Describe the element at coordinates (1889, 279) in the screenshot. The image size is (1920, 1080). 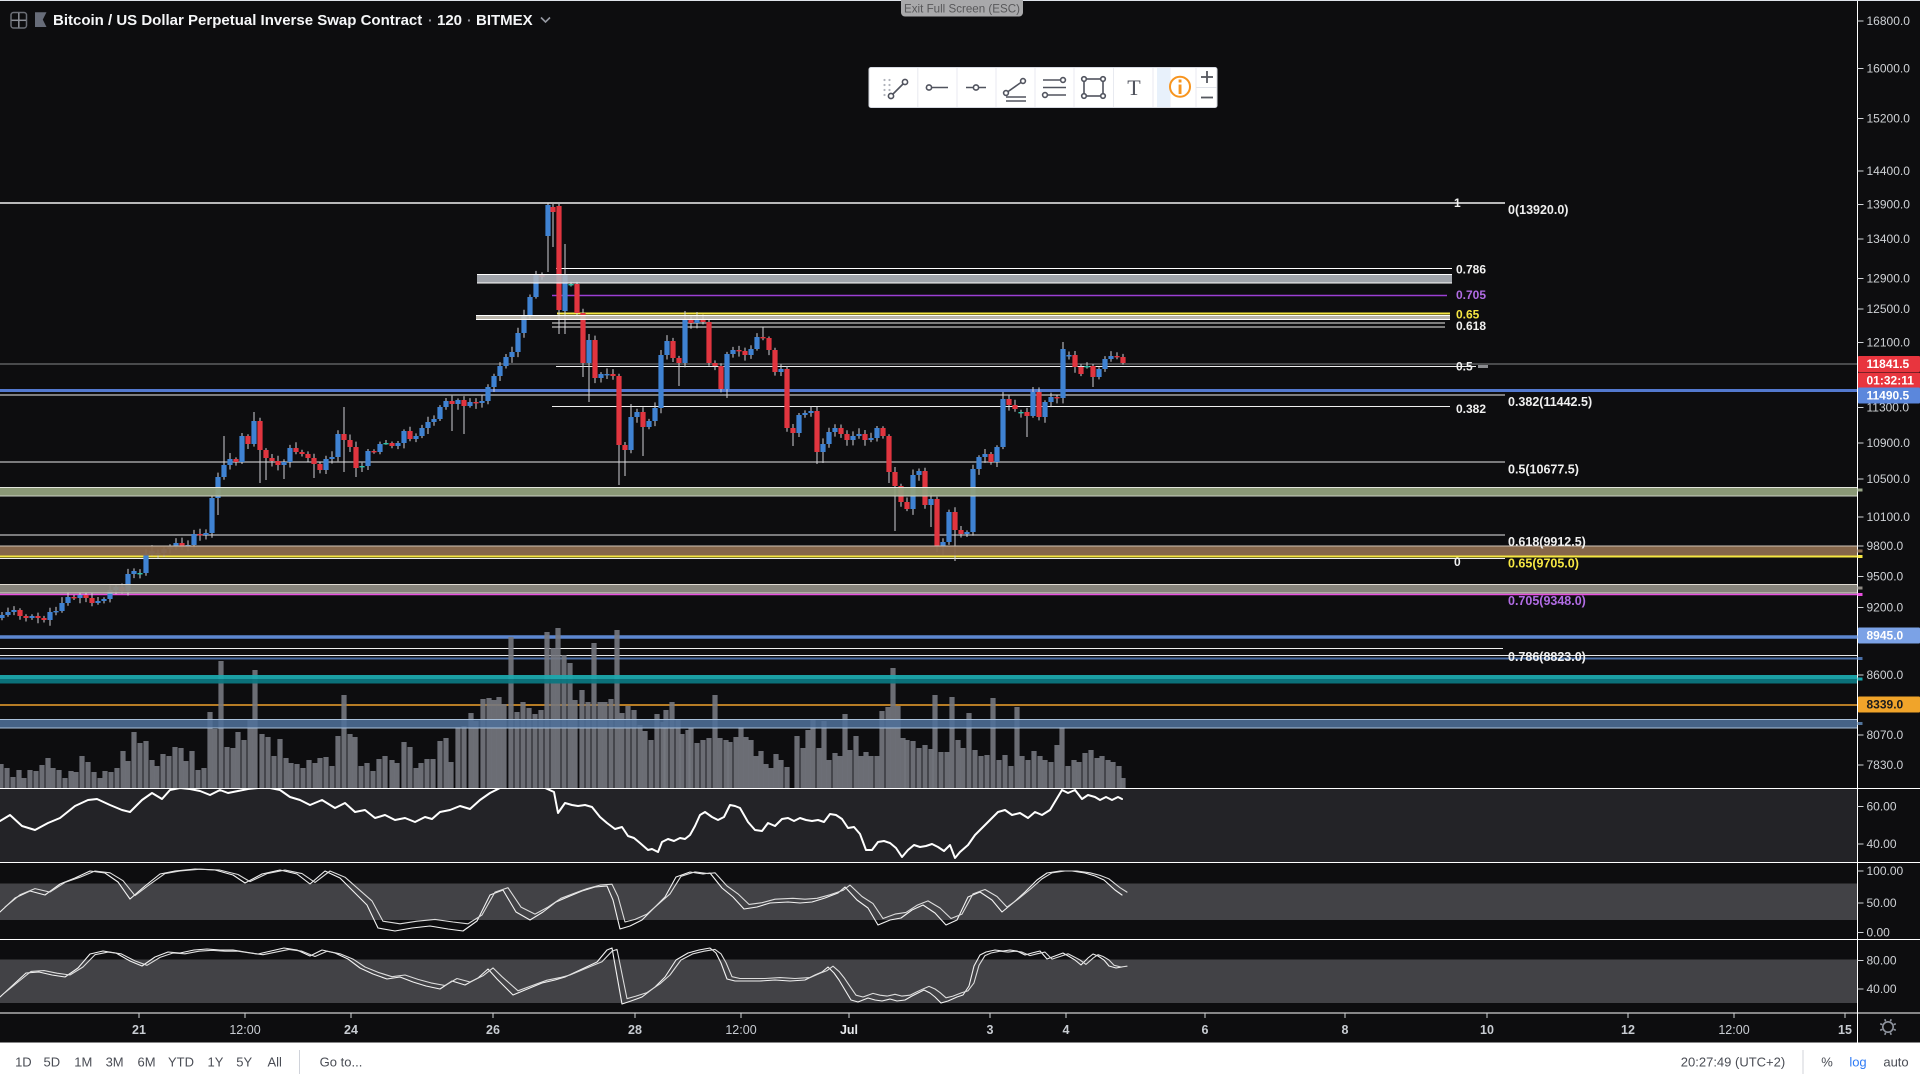
I see `svg-text: 12900.0` at that location.